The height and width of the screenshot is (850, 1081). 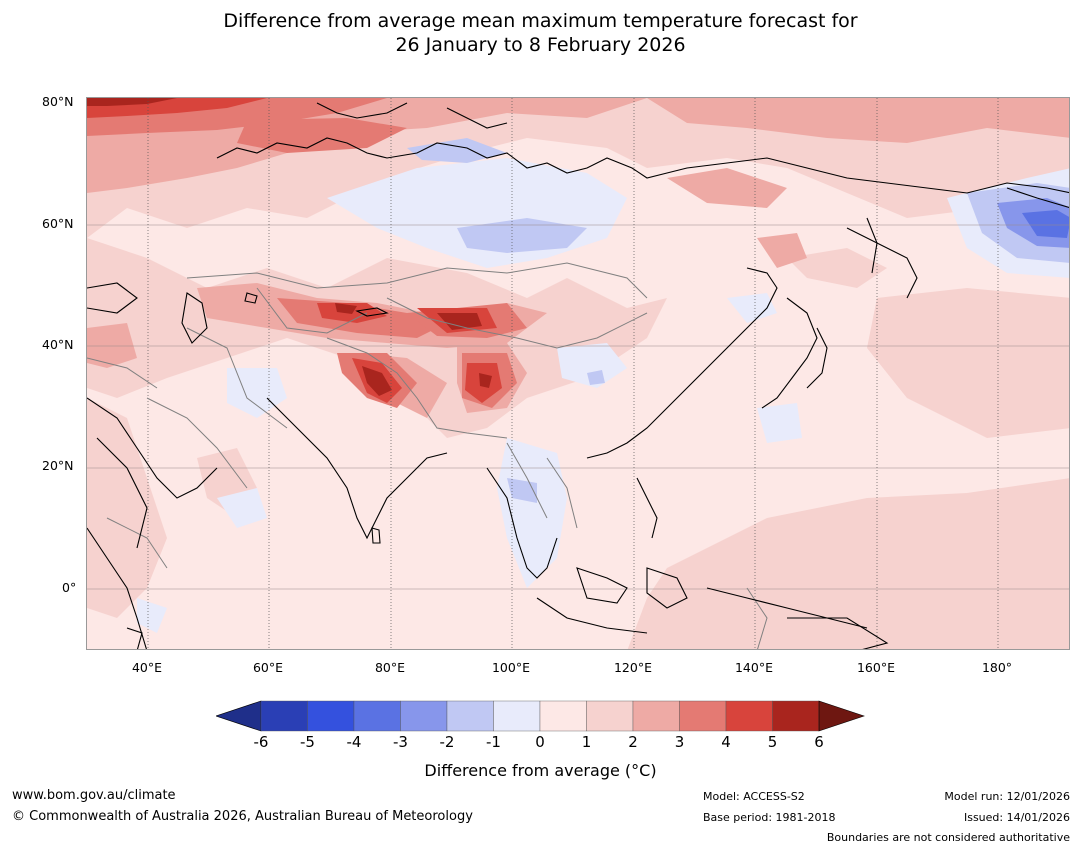 What do you see at coordinates (540, 45) in the screenshot?
I see `title-line-2: 26 January to 8 February 2026` at bounding box center [540, 45].